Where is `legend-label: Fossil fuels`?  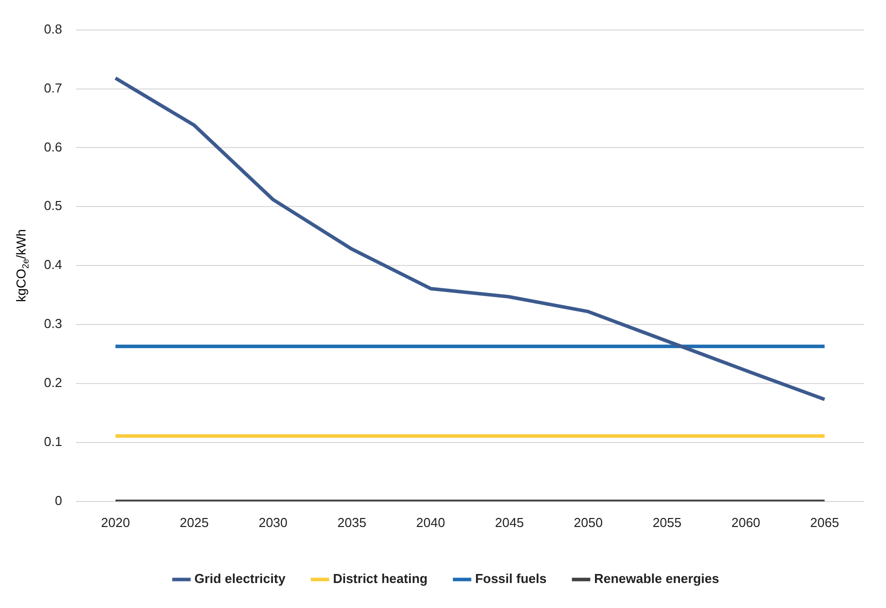 legend-label: Fossil fuels is located at coordinates (511, 578).